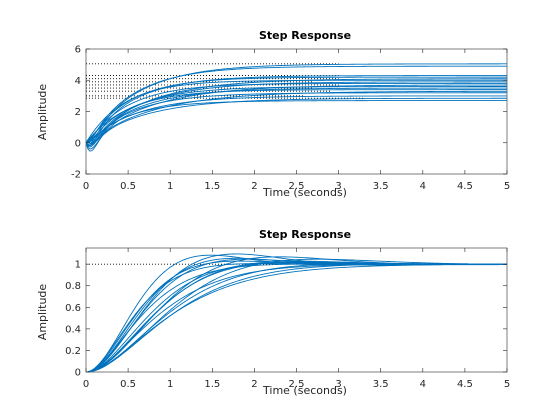 The image size is (560, 420). Describe the element at coordinates (78, 112) in the screenshot. I see `y-tick-label: 2` at that location.